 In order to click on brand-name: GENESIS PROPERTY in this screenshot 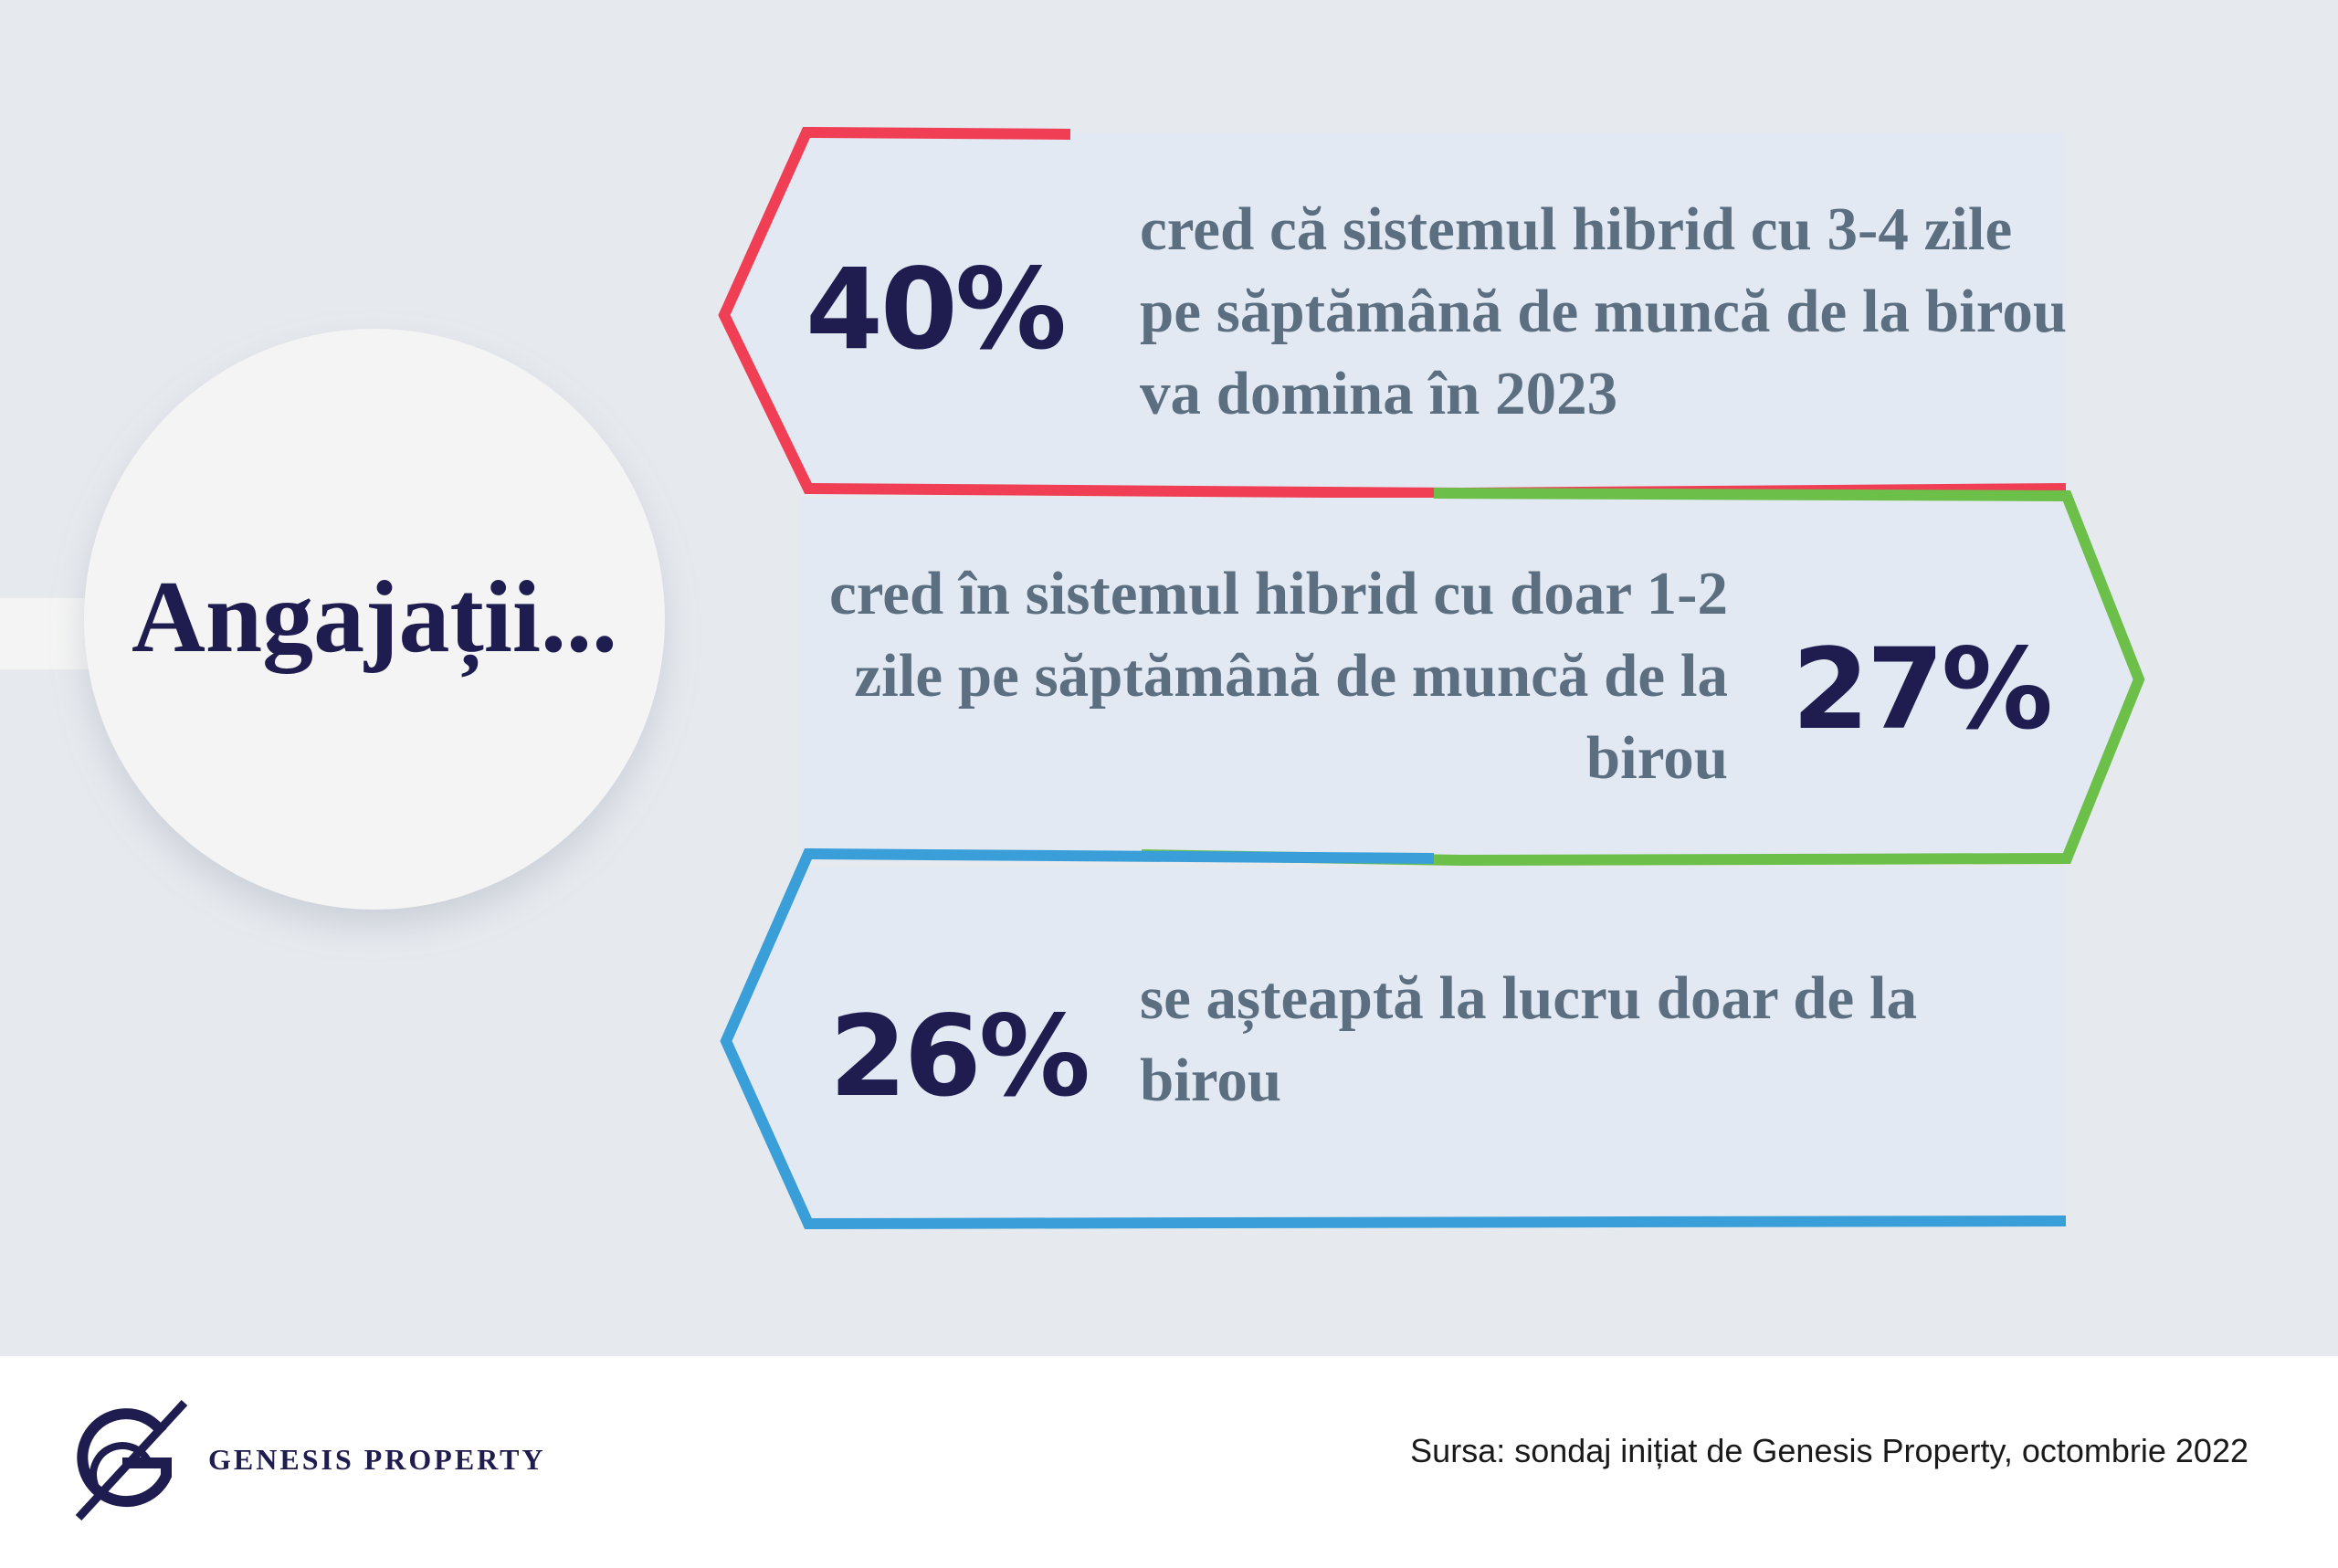, I will do `click(377, 1459)`.